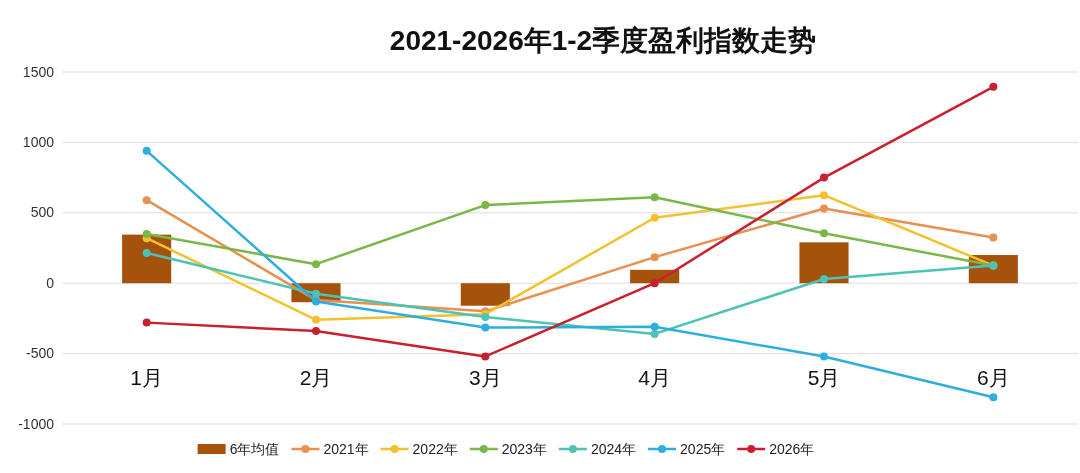  I want to click on legend-label: 2021年, so click(346, 449).